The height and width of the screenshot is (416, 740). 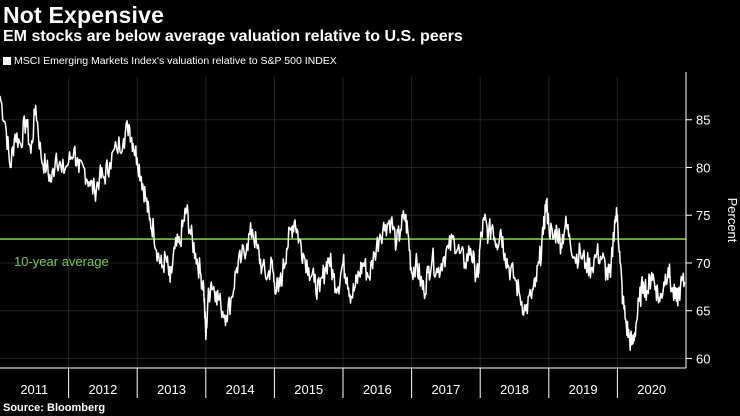 What do you see at coordinates (583, 389) in the screenshot?
I see `x-tick-label: 2019` at bounding box center [583, 389].